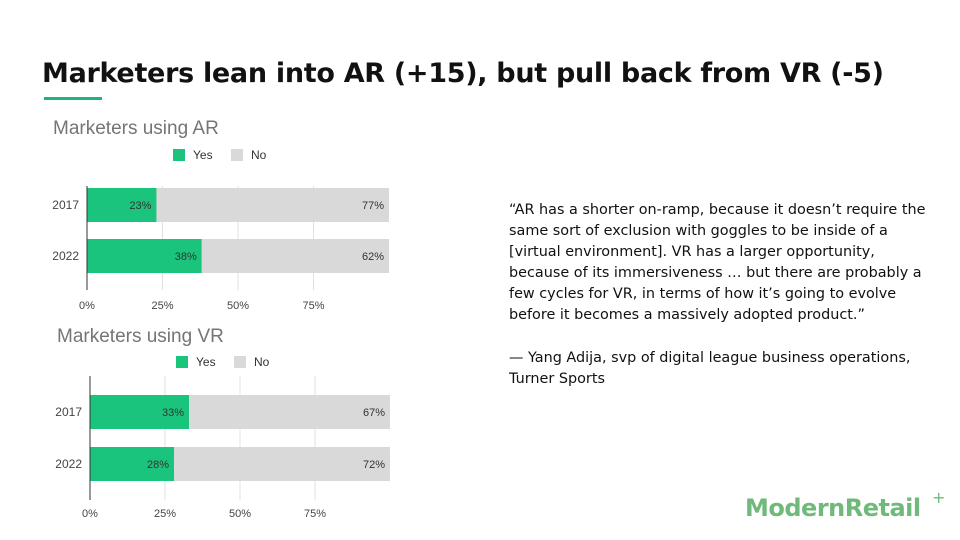 This screenshot has height=540, width=960. What do you see at coordinates (186, 257) in the screenshot?
I see `data-label-yes-2022: 38%` at bounding box center [186, 257].